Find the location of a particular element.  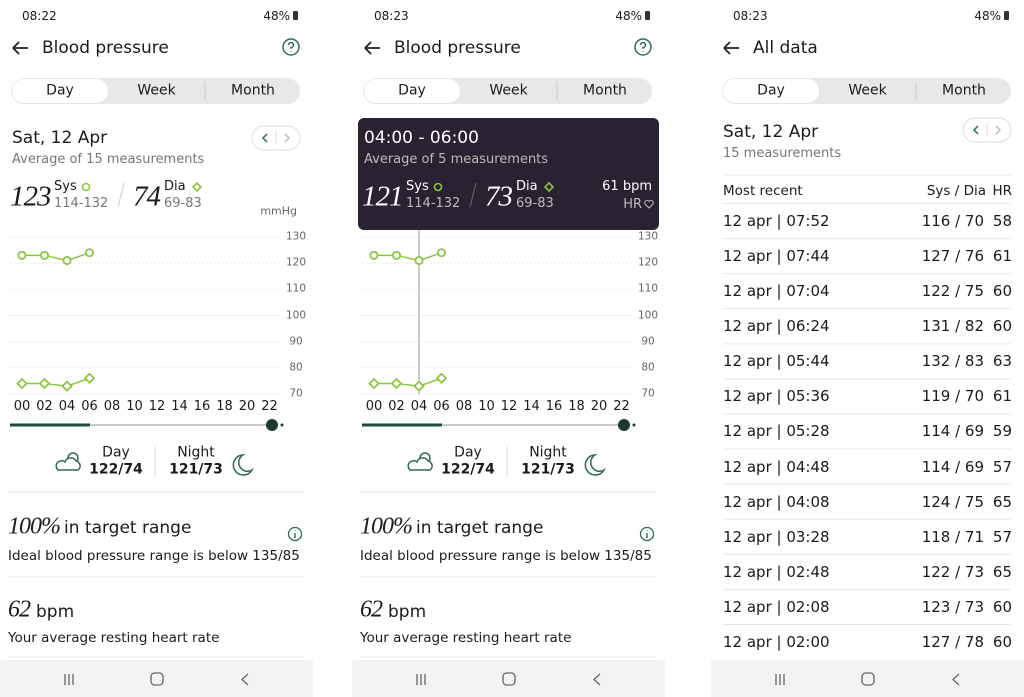

heart-value: 62 is located at coordinates (19, 609).